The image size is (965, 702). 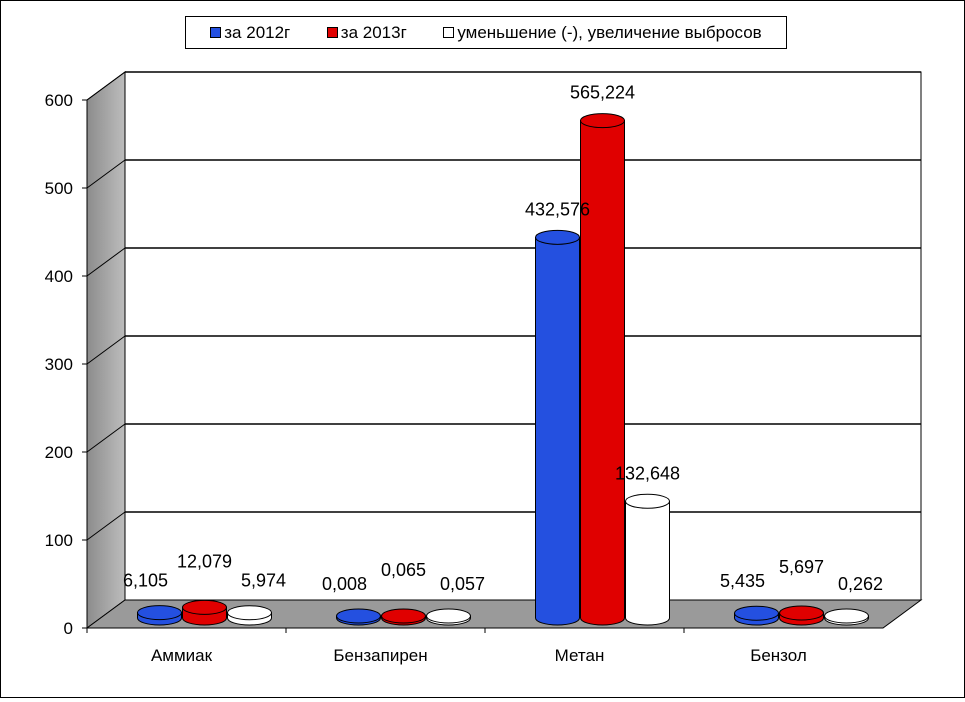 What do you see at coordinates (602, 93) in the screenshot?
I see `data-label-2-1: 565,224` at bounding box center [602, 93].